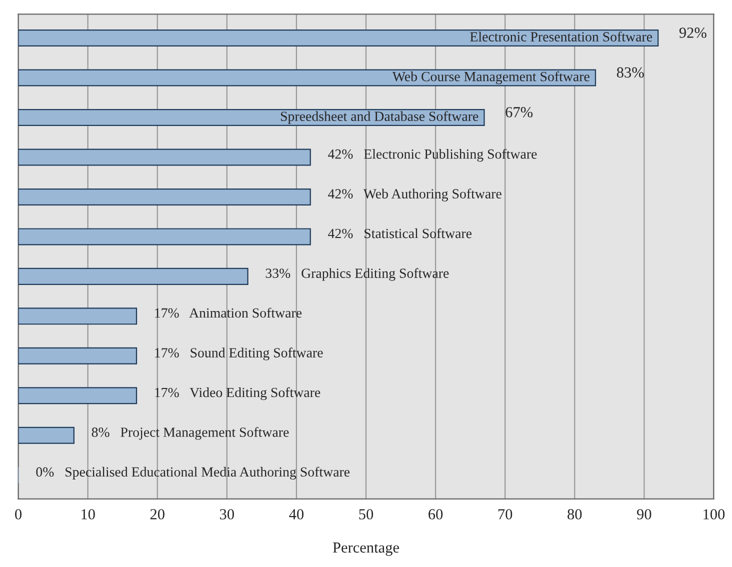 This screenshot has width=732, height=567. Describe the element at coordinates (505, 514) in the screenshot. I see `x-tick-label: 70` at that location.